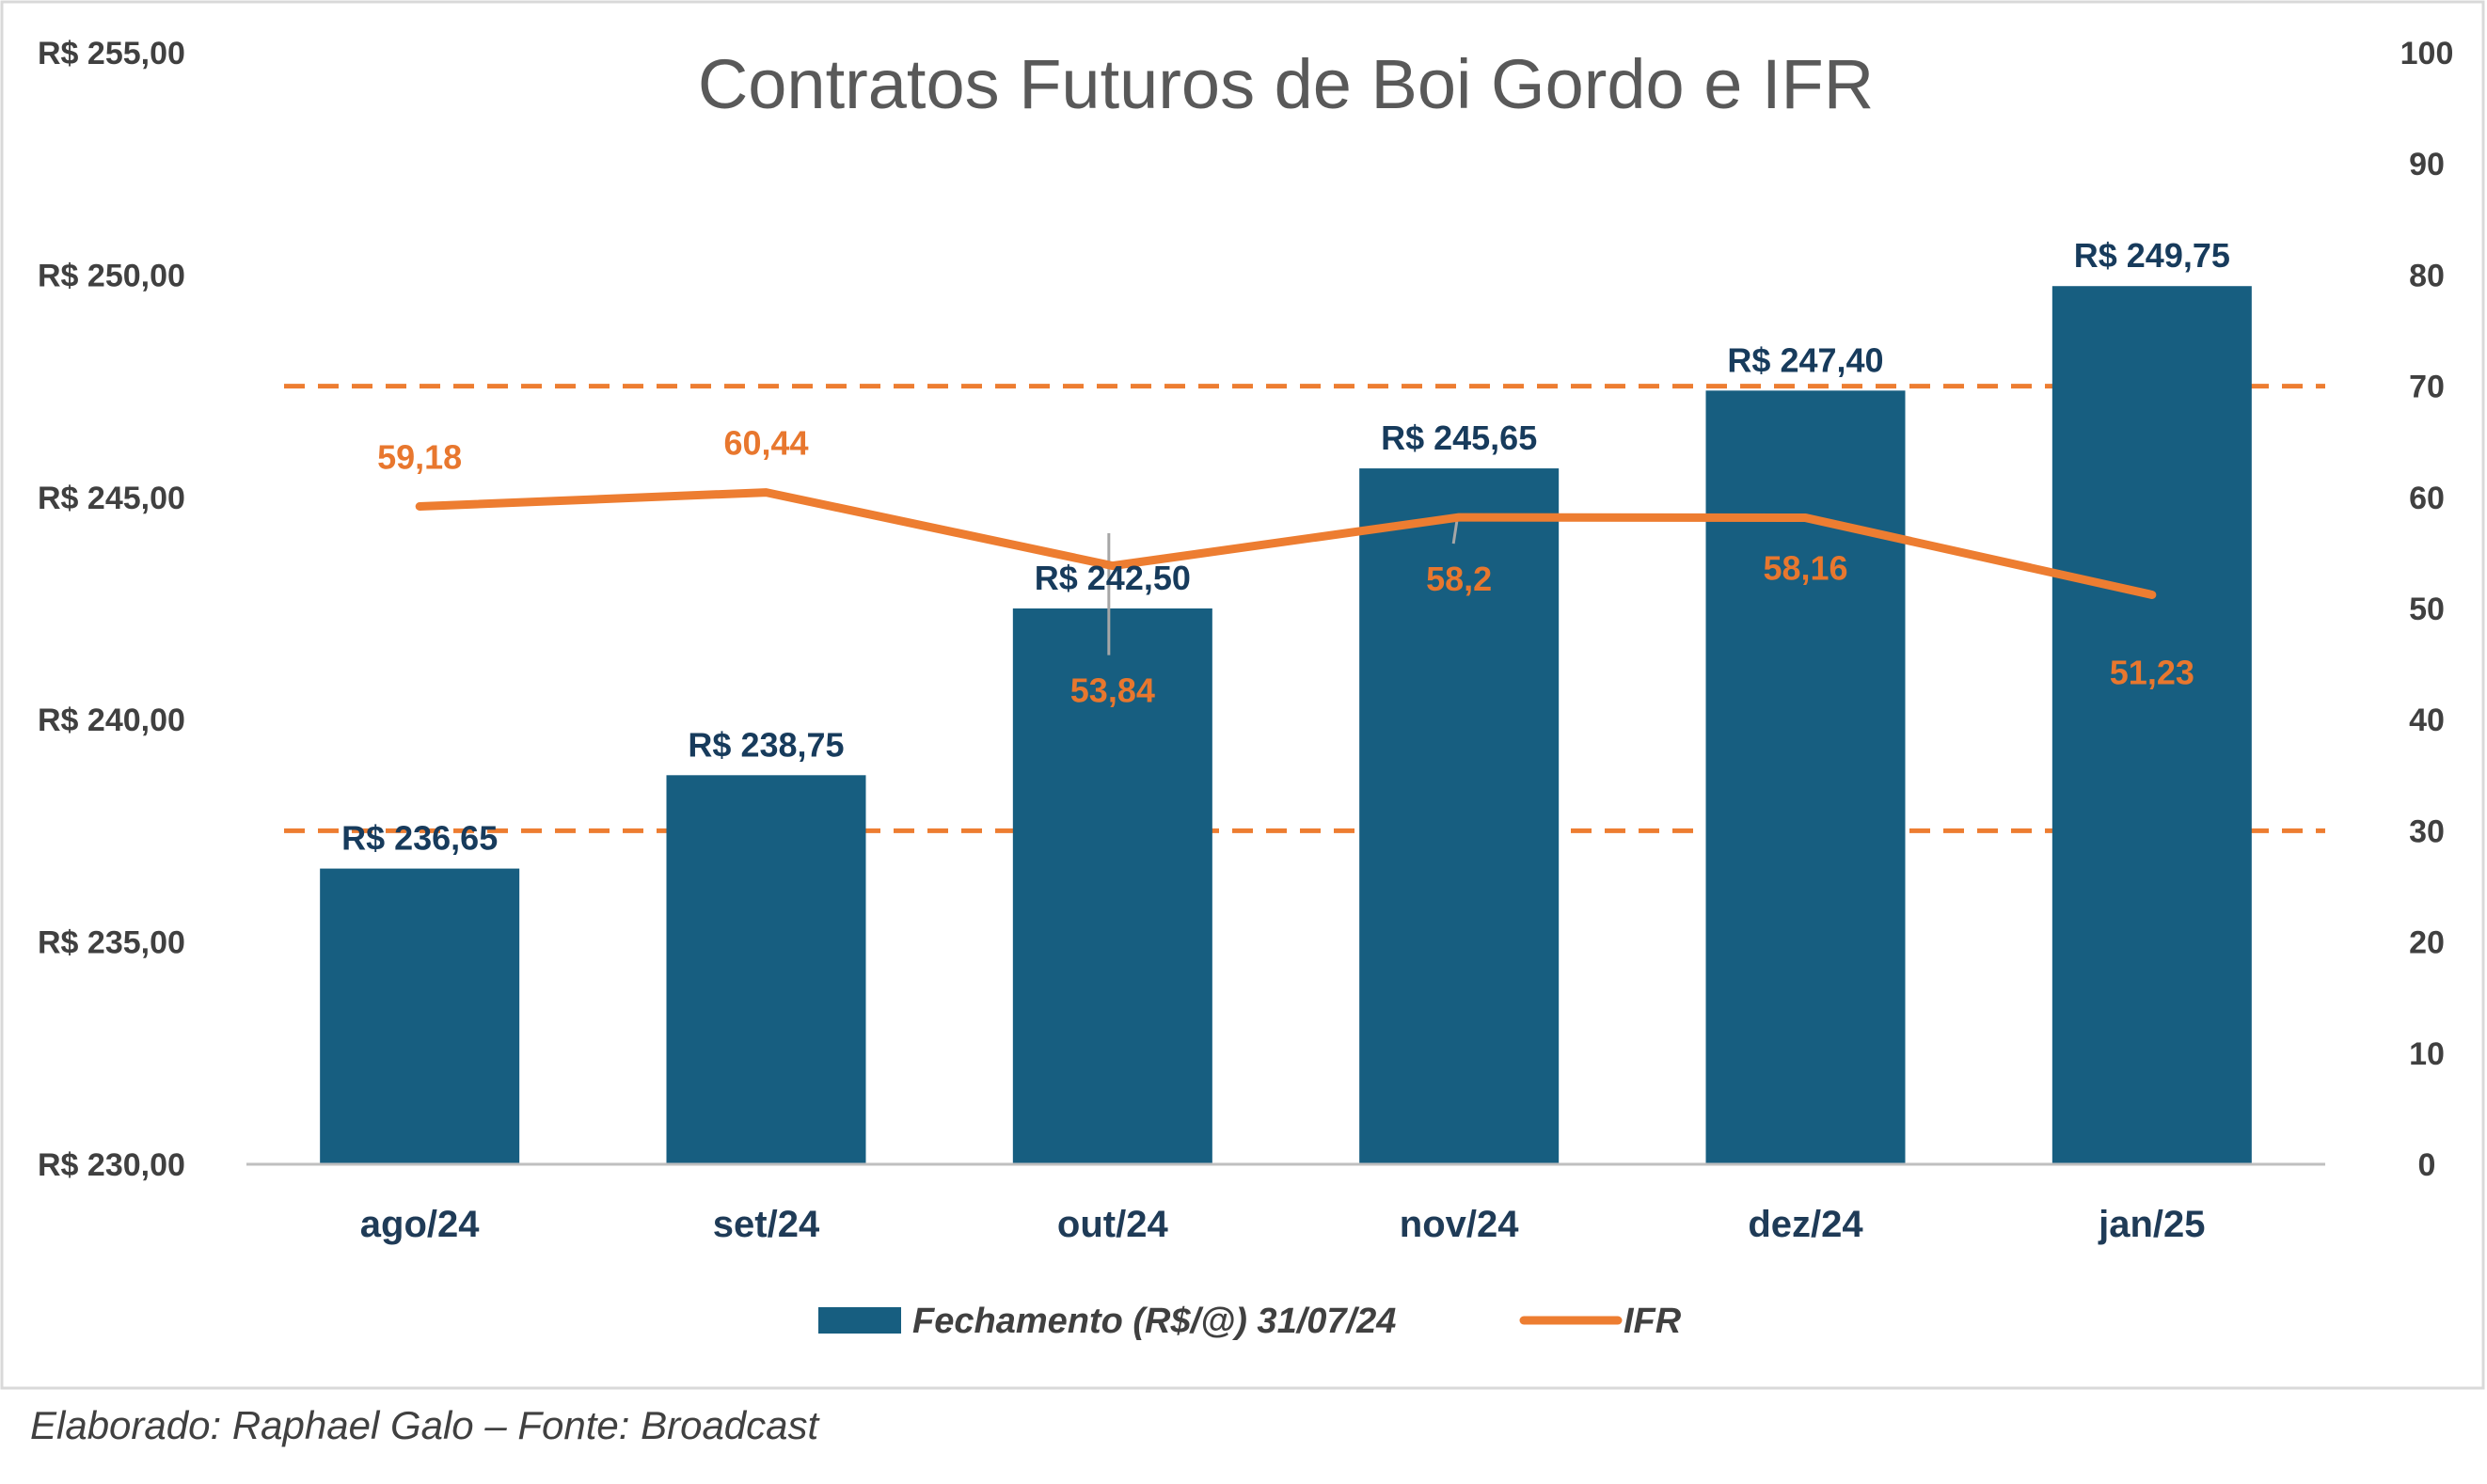  Describe the element at coordinates (2427, 498) in the screenshot. I see `right-tick-label: 60` at that location.